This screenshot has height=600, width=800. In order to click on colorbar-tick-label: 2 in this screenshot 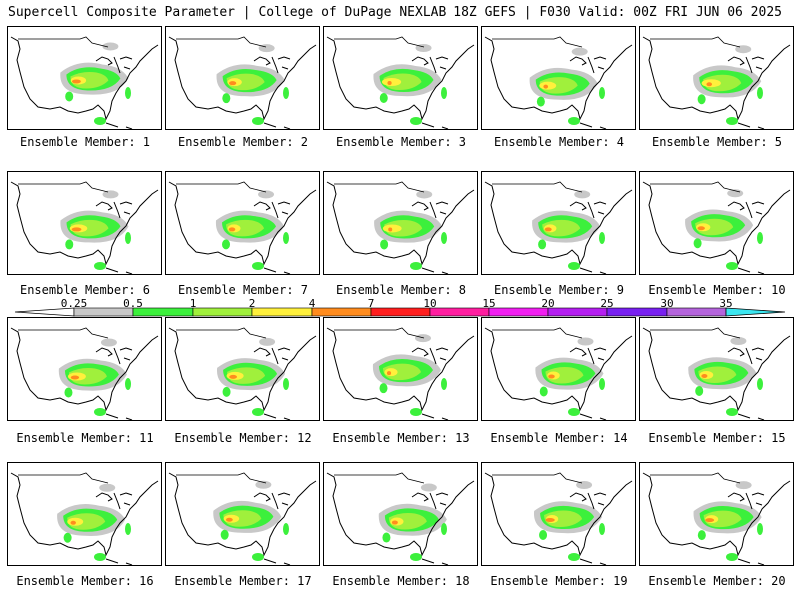, I will do `click(252, 303)`.